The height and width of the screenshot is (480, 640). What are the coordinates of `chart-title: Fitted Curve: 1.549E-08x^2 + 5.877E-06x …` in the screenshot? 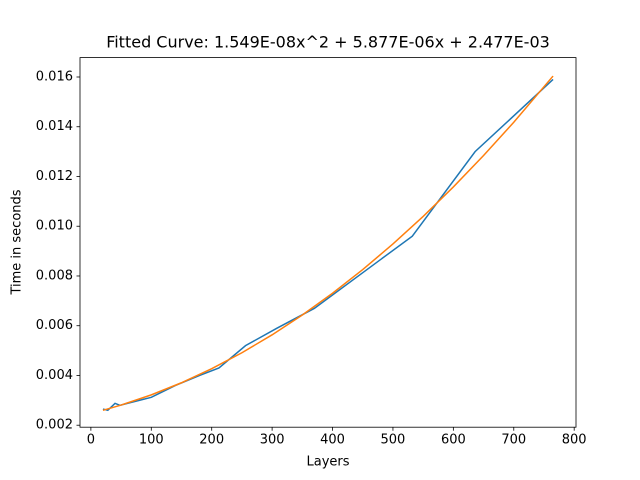 It's located at (328, 42).